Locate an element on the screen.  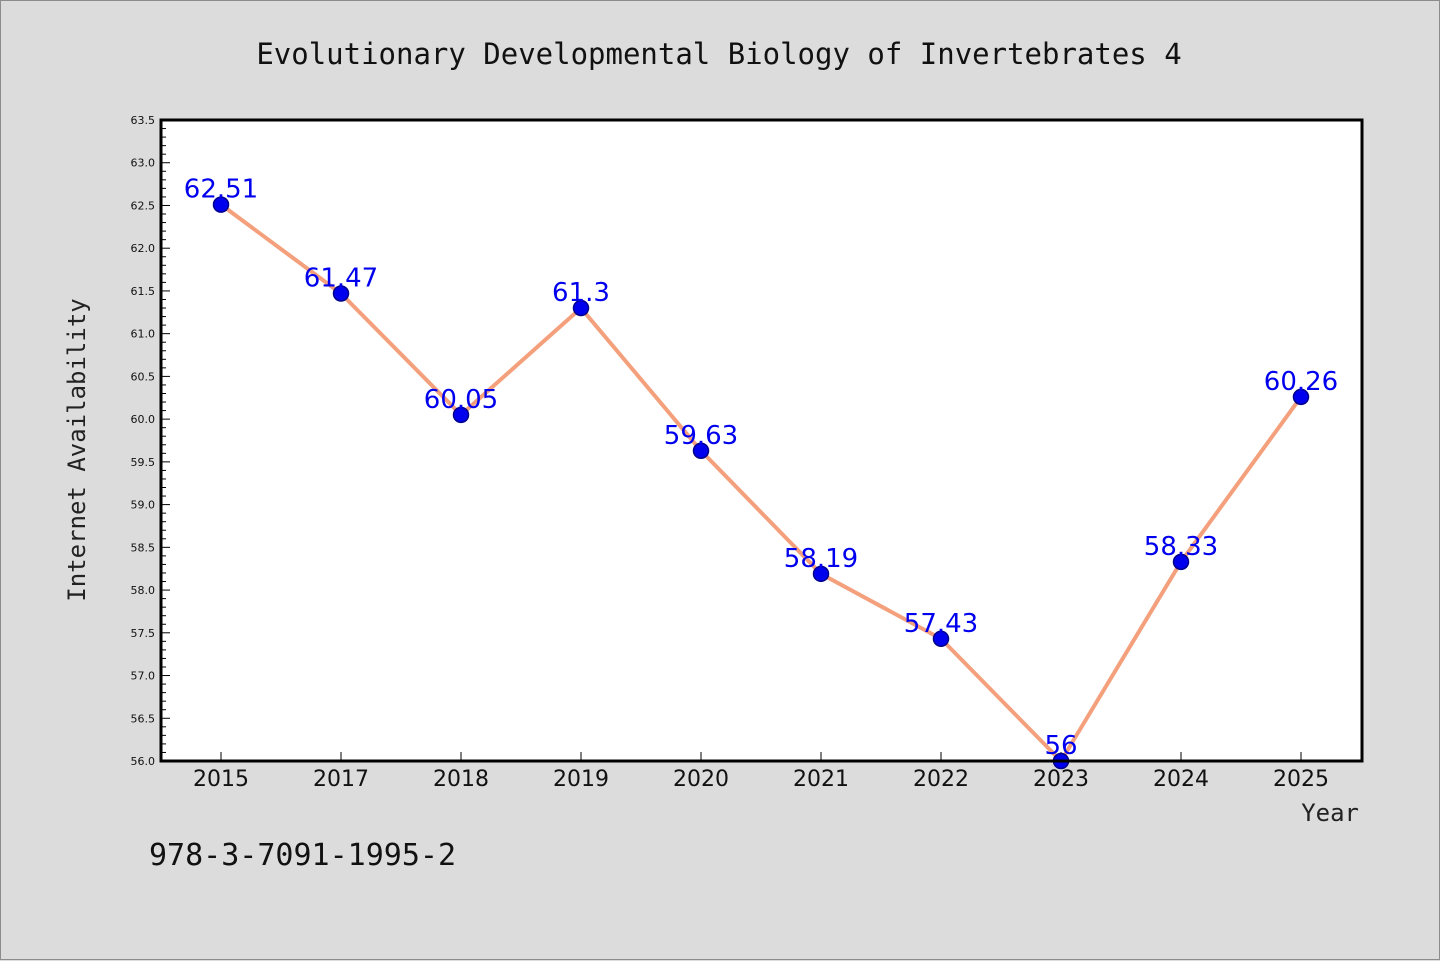
x-tick-label: 2023 is located at coordinates (1061, 779).